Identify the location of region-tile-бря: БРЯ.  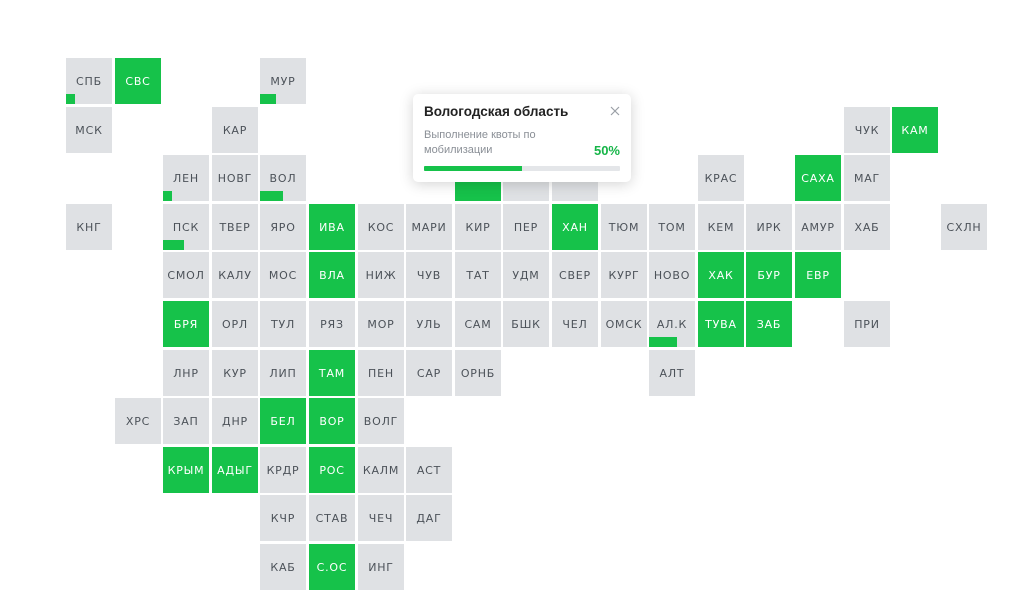
(186, 324).